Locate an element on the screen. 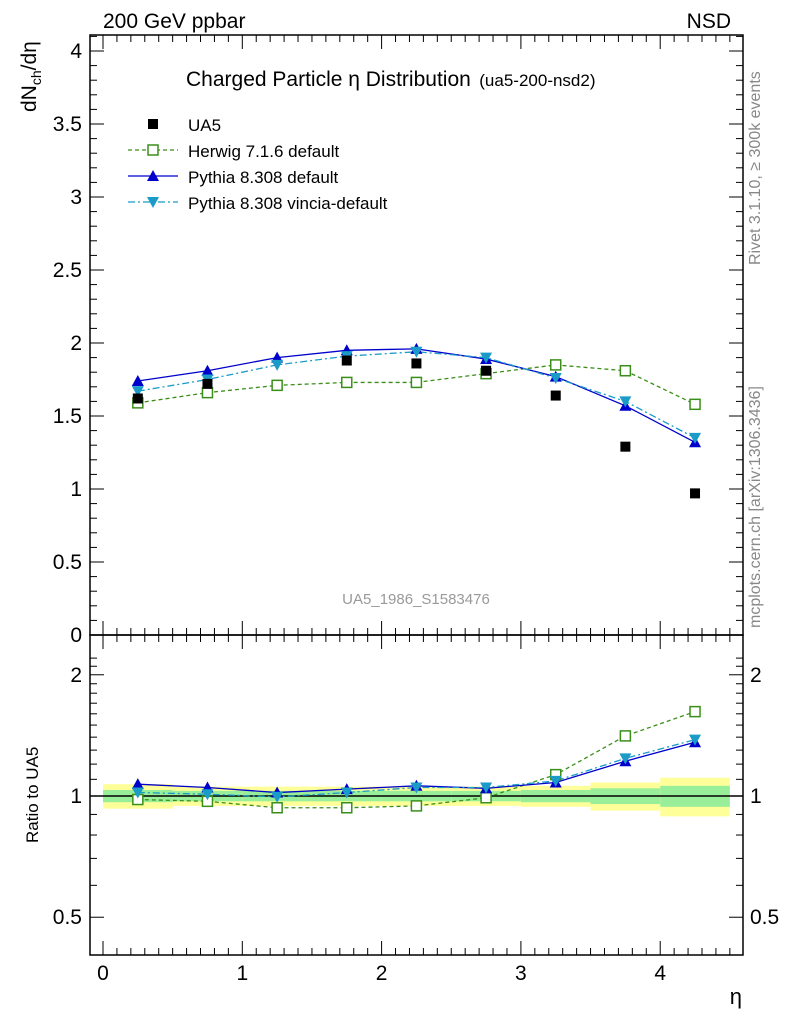 The width and height of the screenshot is (786, 1029). series-line-herwig-7-1-6-default is located at coordinates (416, 384).